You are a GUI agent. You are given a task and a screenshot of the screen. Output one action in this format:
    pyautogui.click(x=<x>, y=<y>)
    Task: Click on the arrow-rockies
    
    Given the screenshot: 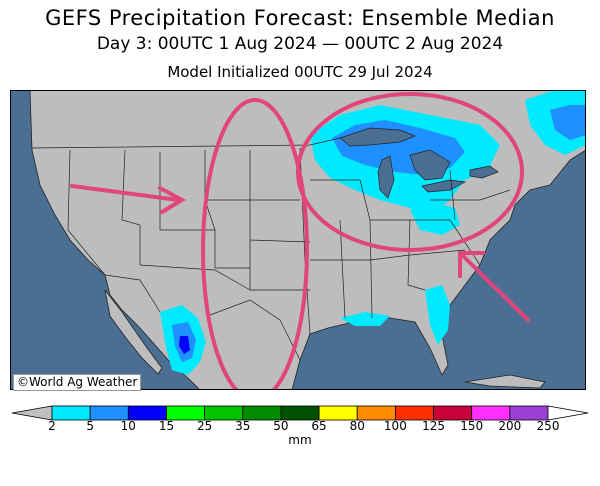 What is the action you would take?
    pyautogui.click(x=128, y=199)
    